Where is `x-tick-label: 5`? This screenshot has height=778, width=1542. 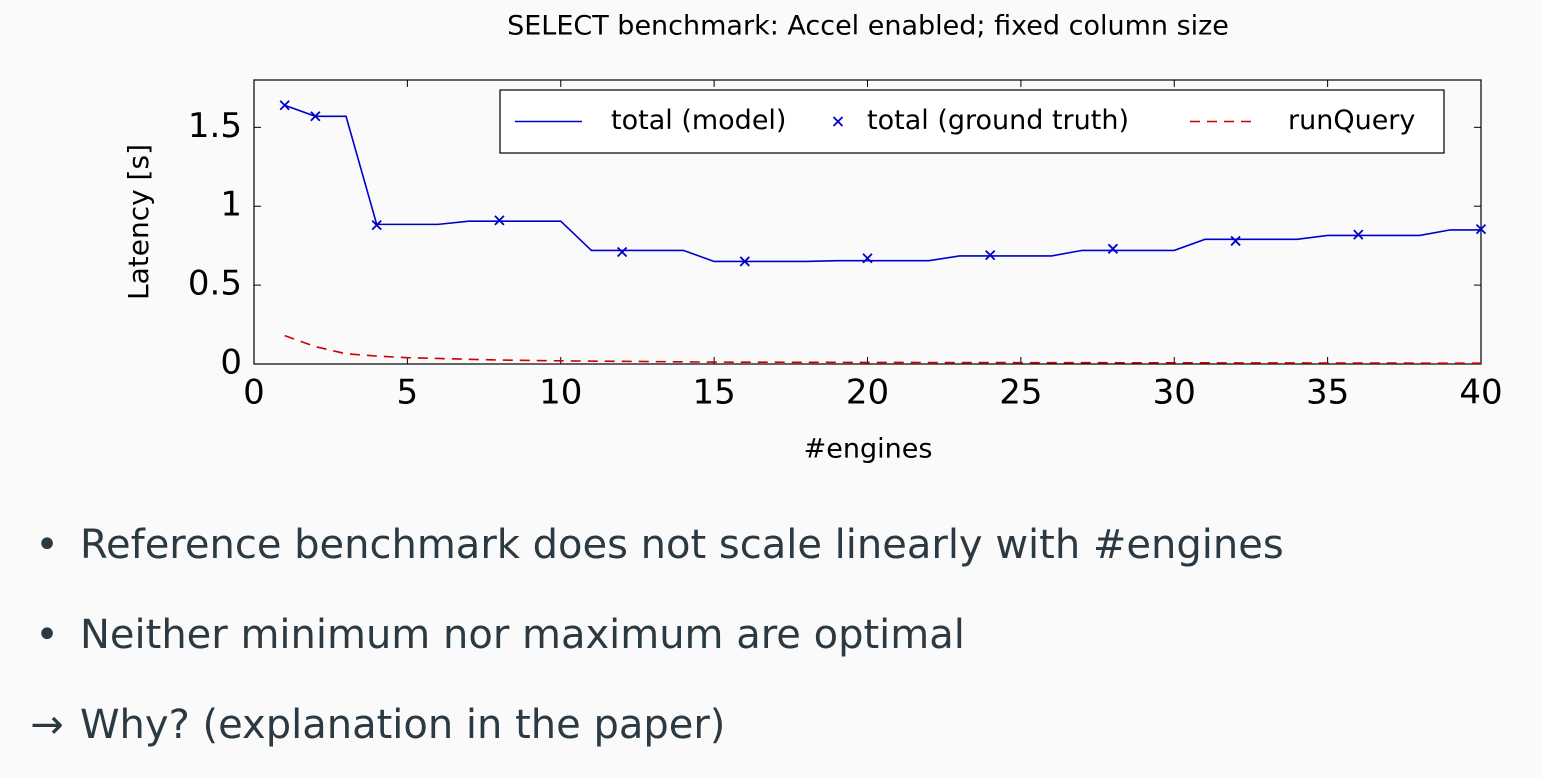 x-tick-label: 5 is located at coordinates (408, 393).